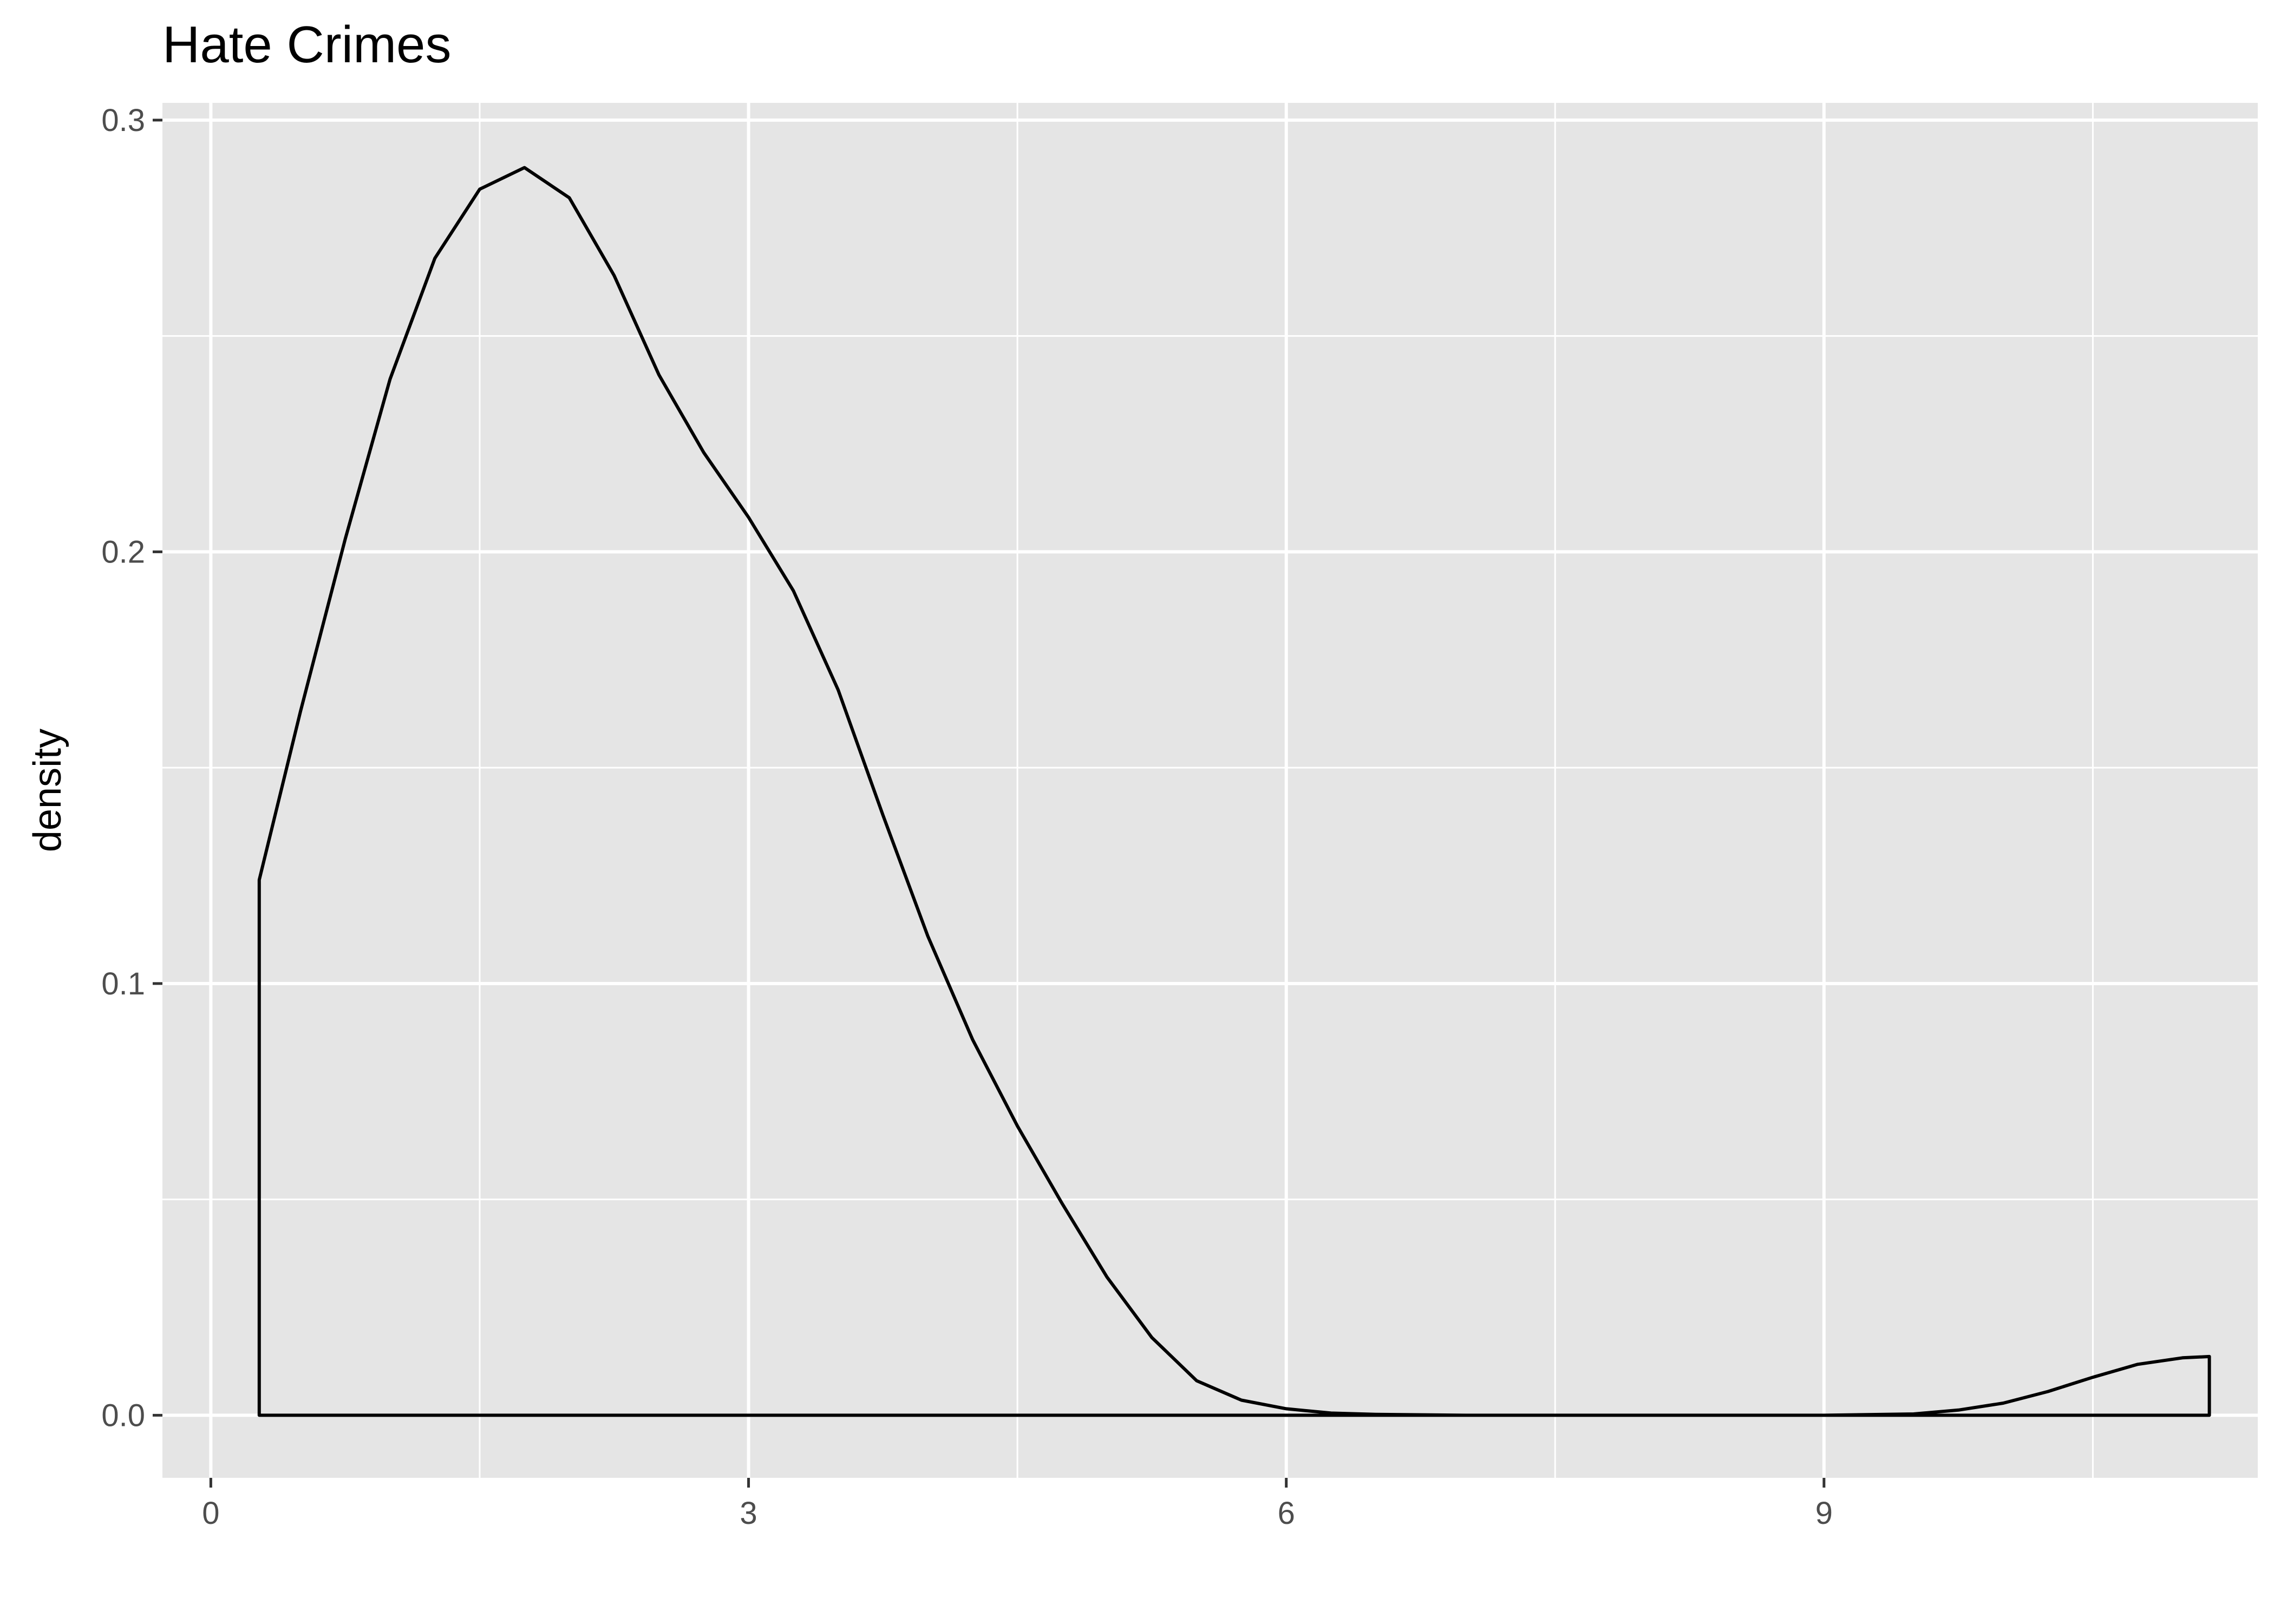 This screenshot has width=2274, height=1624. What do you see at coordinates (132, 768) in the screenshot?
I see `y-axis: 0.0 0.1 0.2 0.3` at bounding box center [132, 768].